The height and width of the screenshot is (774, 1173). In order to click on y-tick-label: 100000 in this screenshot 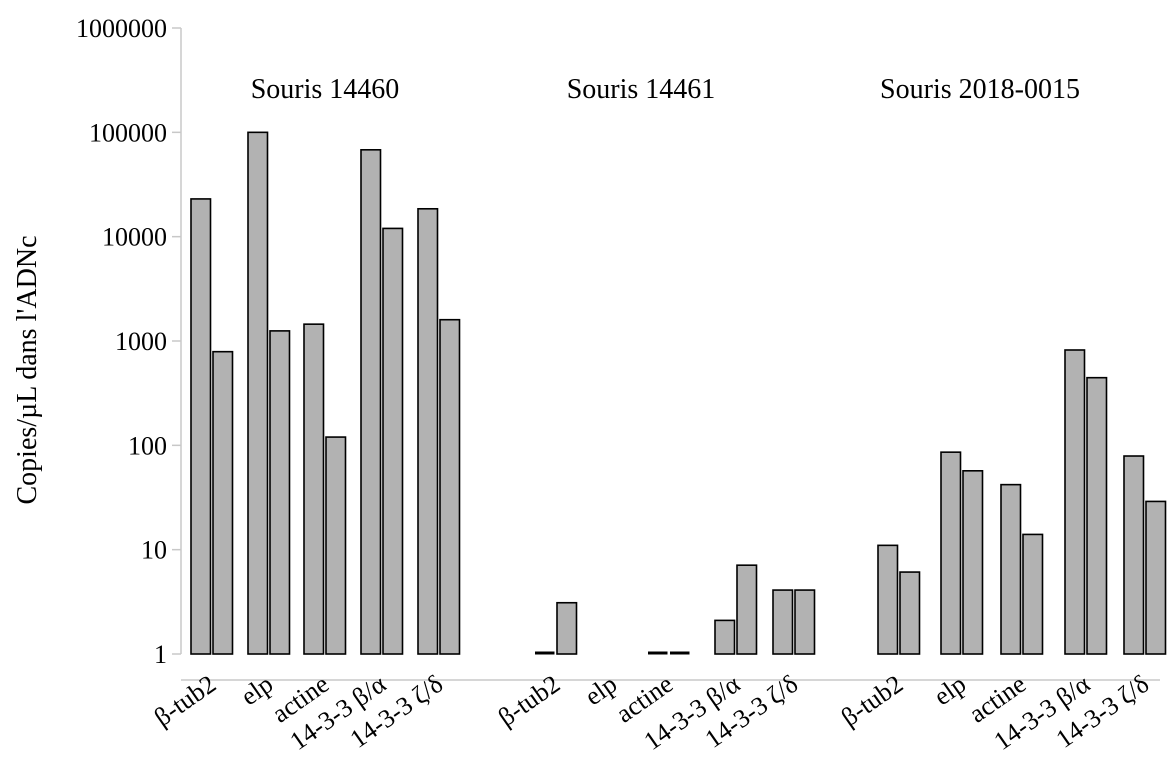, I will do `click(128, 132)`.